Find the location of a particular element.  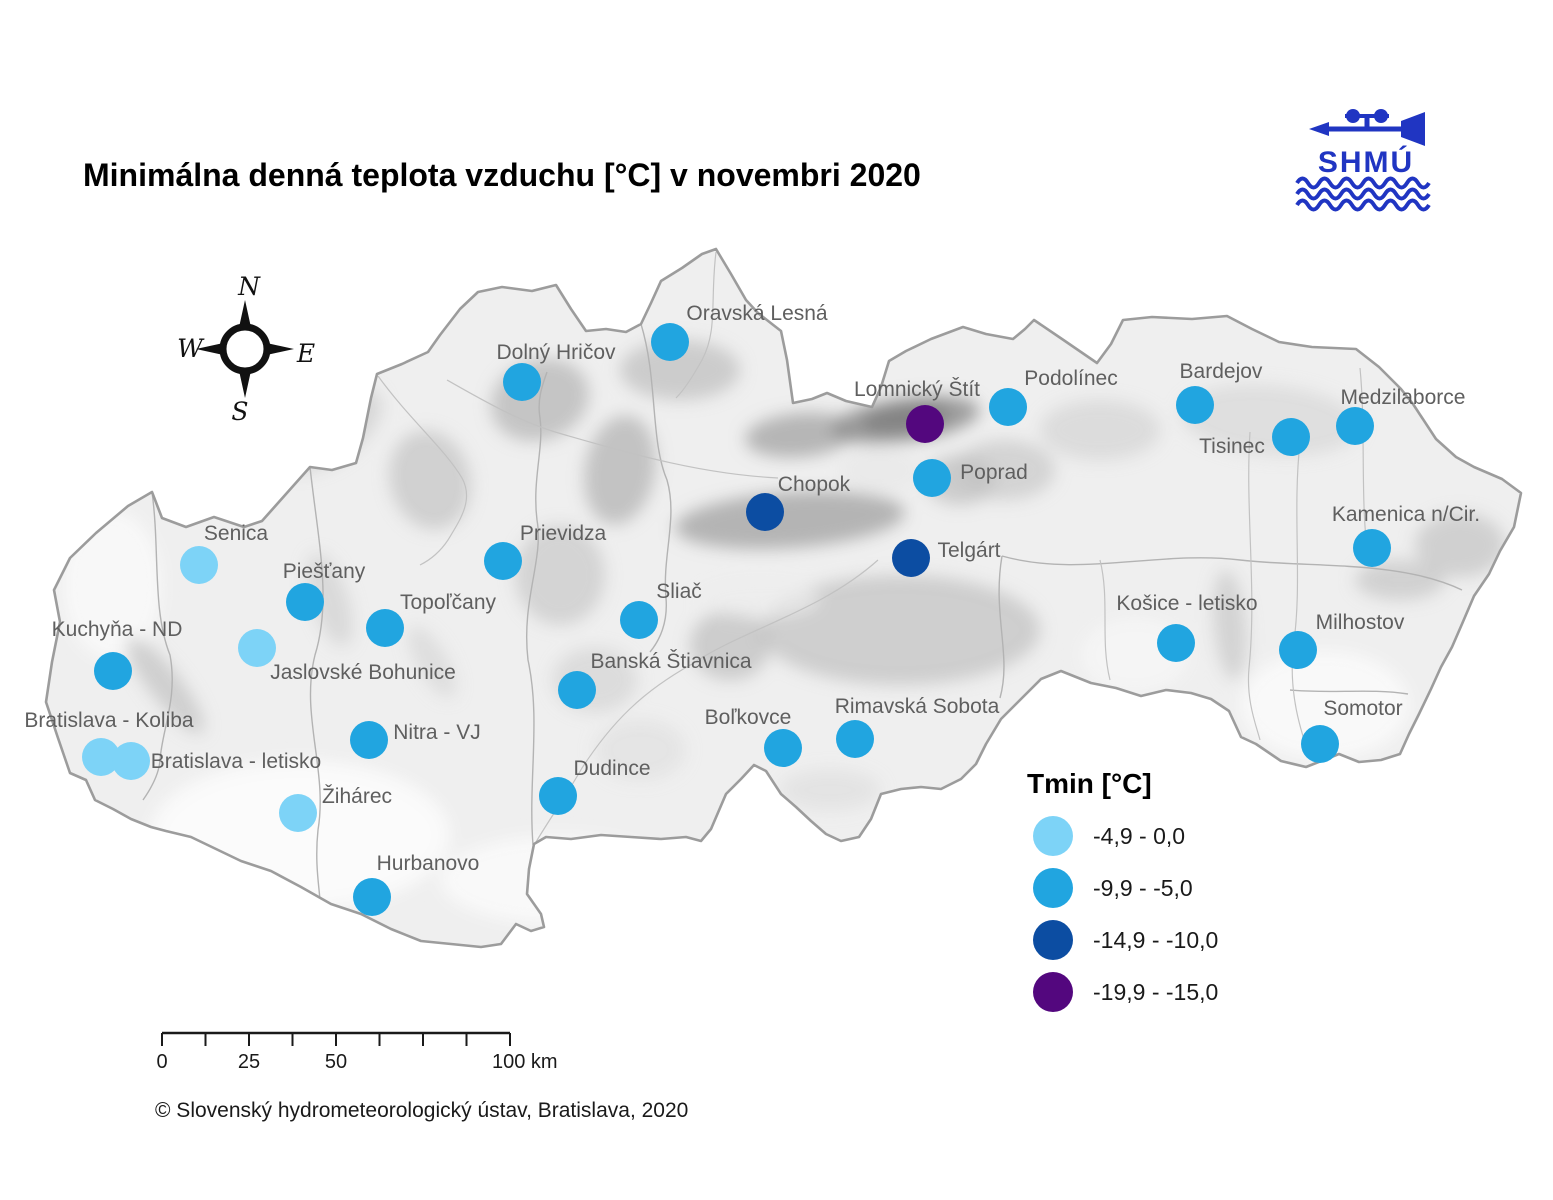

legend-label: -9,9 - -5,0 is located at coordinates (1143, 888).